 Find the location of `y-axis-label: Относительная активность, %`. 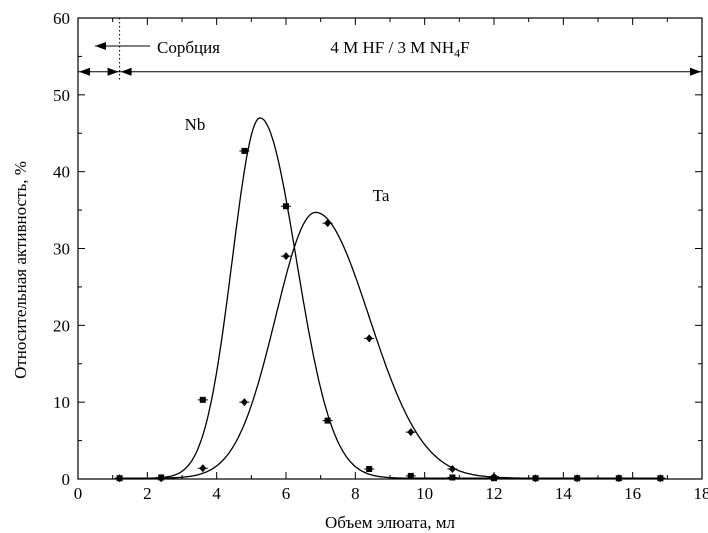

y-axis-label: Относительная активность, % is located at coordinates (20, 270).